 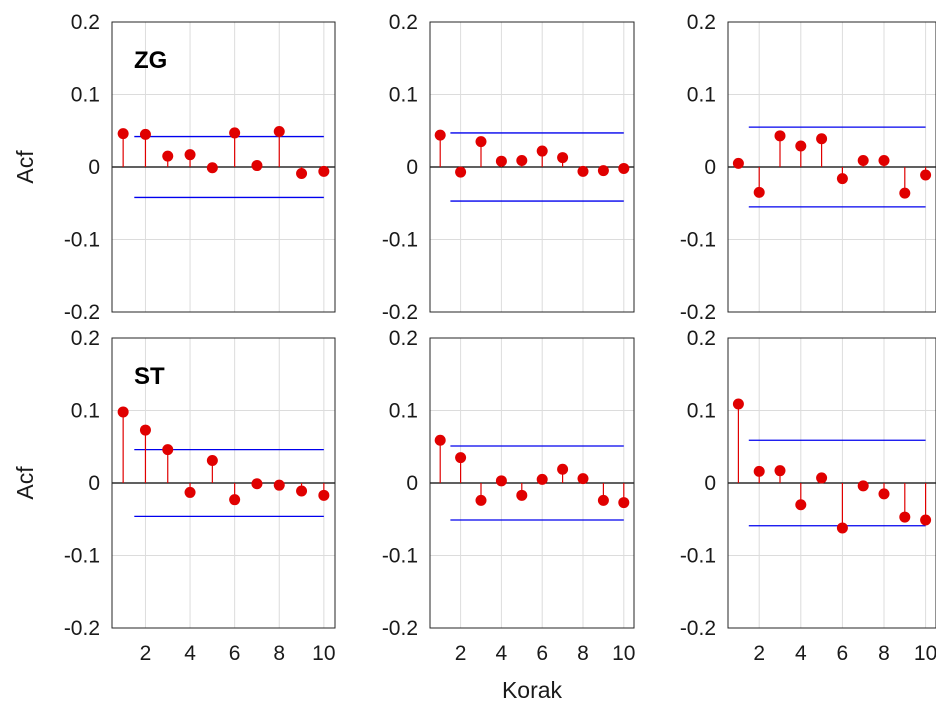 What do you see at coordinates (85, 338) in the screenshot?
I see `panel-4-ytick-label: 0.2` at bounding box center [85, 338].